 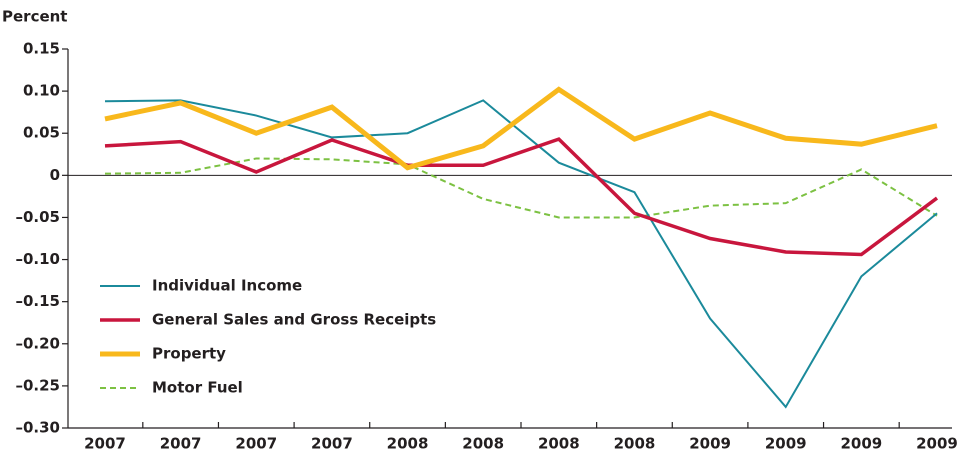 What do you see at coordinates (41, 91) in the screenshot?
I see `y-tick-label: 0.10` at bounding box center [41, 91].